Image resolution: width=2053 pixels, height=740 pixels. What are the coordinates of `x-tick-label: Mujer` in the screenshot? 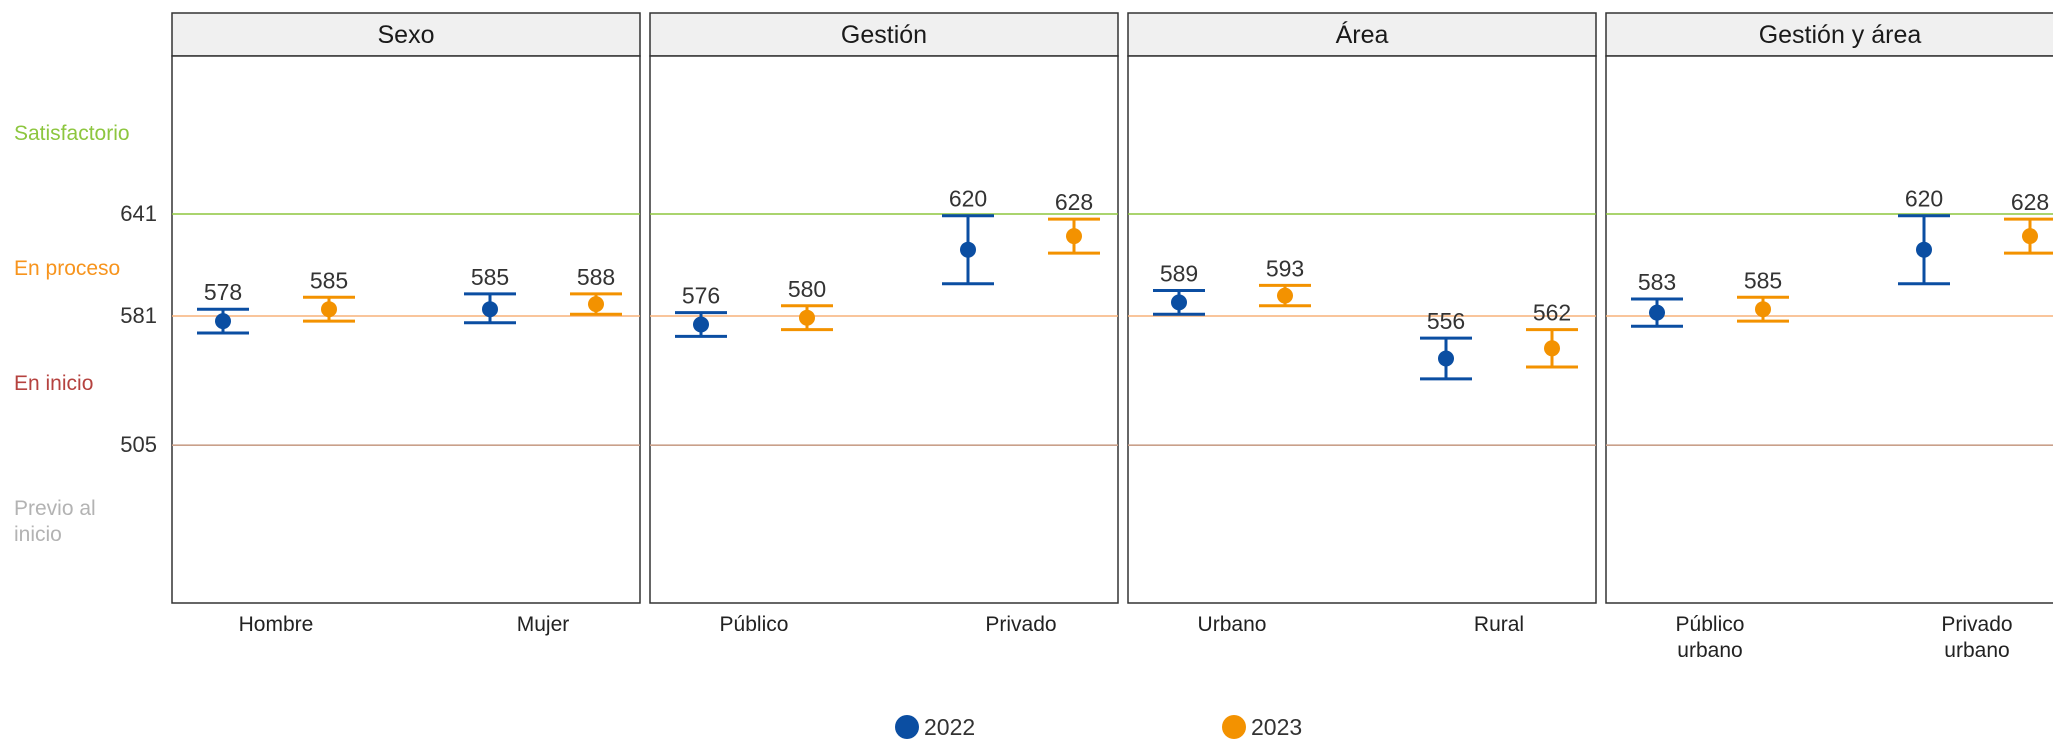 It's located at (543, 624).